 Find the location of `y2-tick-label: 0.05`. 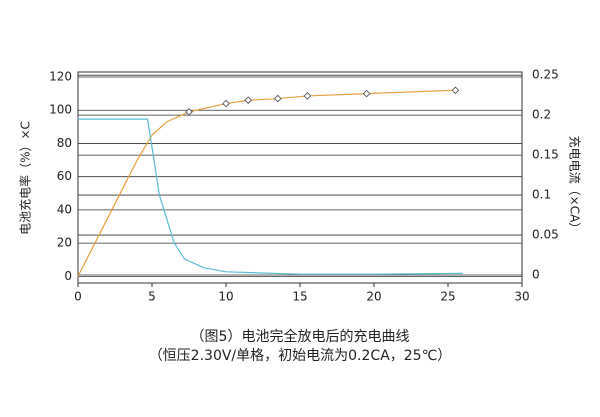

y2-tick-label: 0.05 is located at coordinates (545, 235).